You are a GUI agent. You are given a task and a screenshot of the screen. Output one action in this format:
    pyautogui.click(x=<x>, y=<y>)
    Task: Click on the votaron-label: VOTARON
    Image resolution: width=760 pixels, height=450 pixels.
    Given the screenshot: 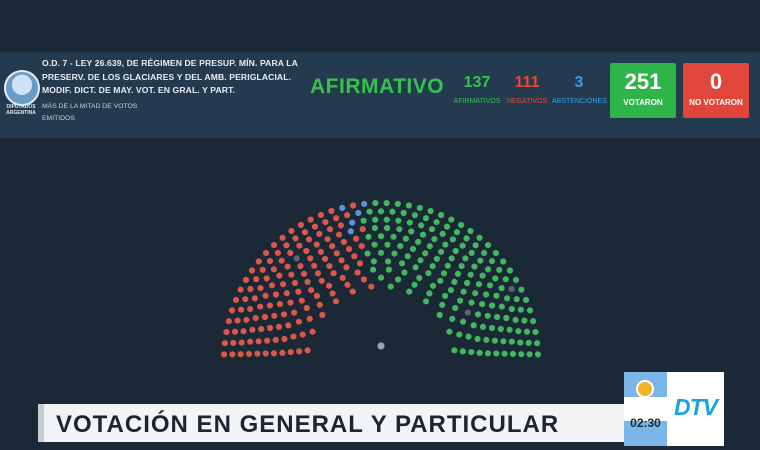 What is the action you would take?
    pyautogui.click(x=643, y=102)
    